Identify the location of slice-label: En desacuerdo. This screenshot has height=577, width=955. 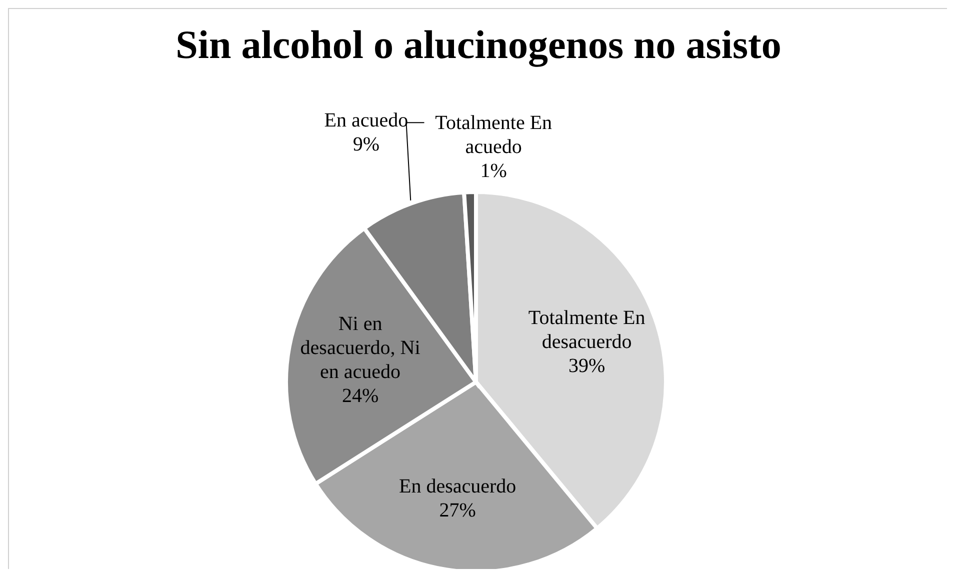
(457, 486).